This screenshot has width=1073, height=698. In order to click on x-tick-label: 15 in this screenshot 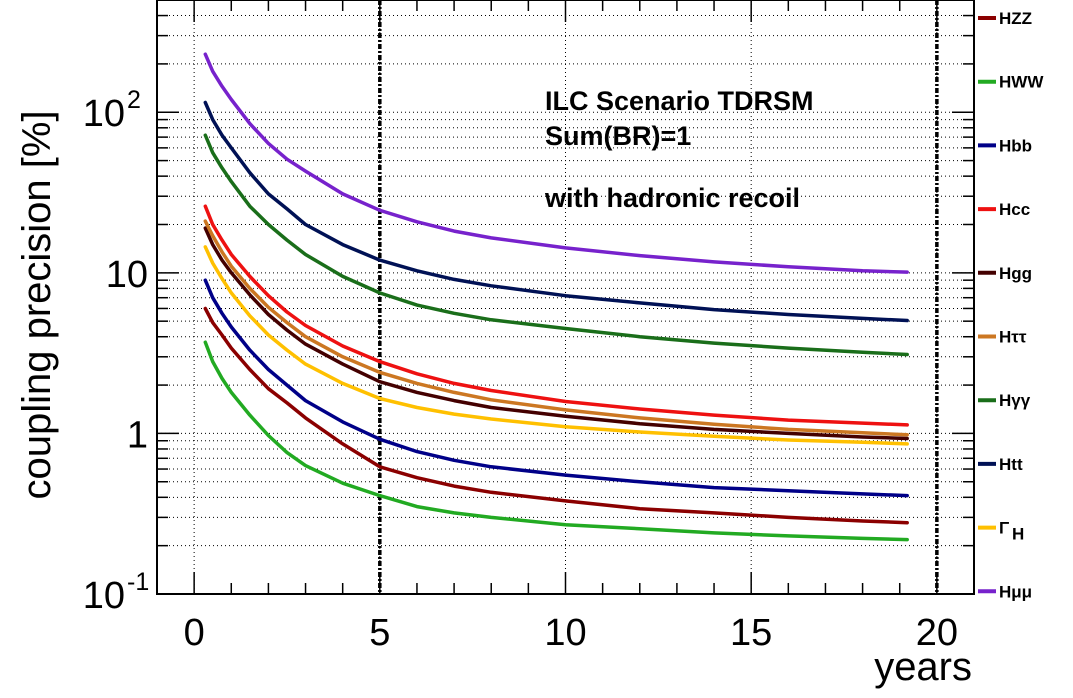, I will do `click(751, 633)`.